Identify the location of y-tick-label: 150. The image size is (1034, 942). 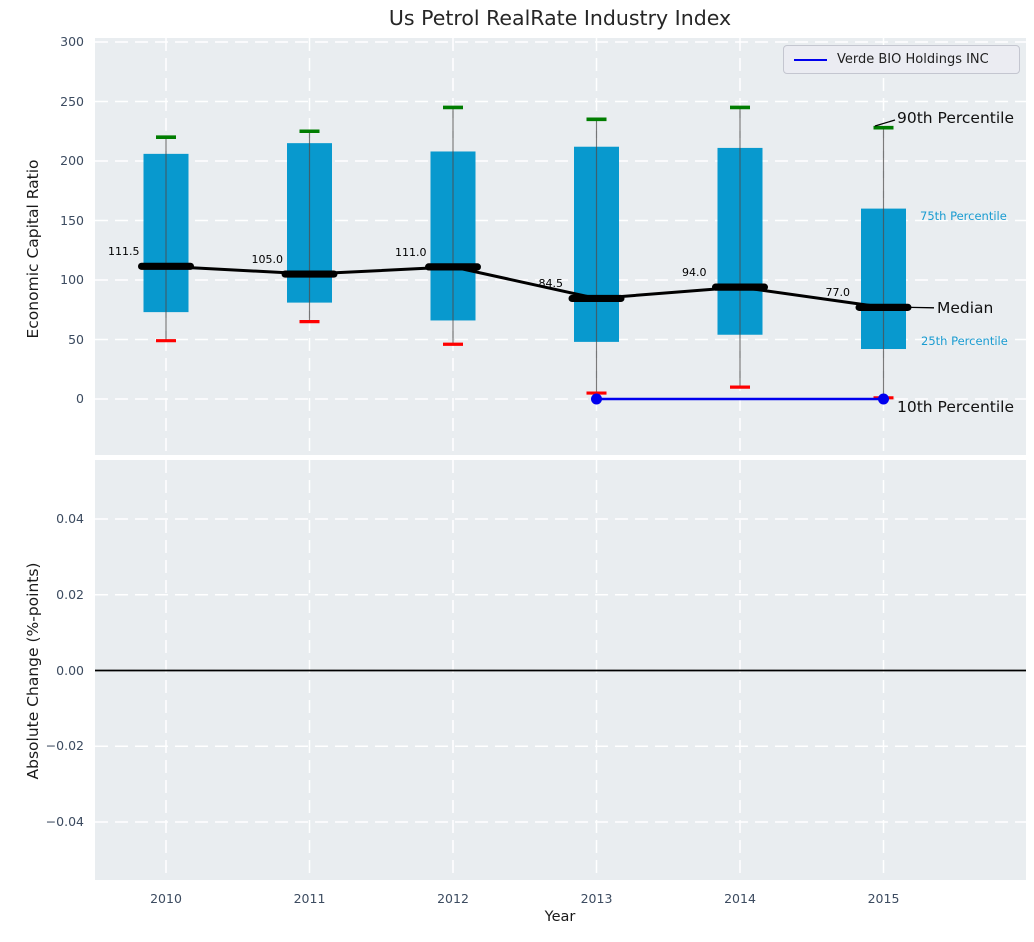
(72, 220).